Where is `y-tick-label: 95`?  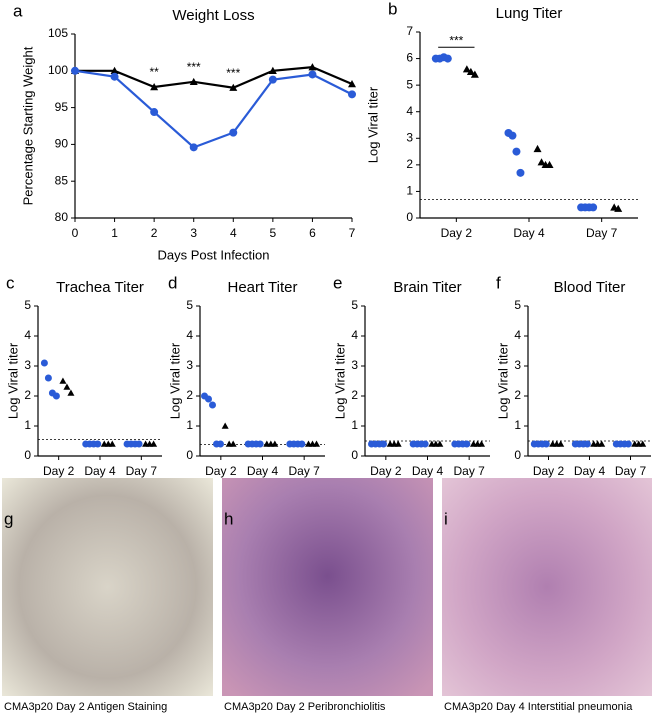 y-tick-label: 95 is located at coordinates (62, 107).